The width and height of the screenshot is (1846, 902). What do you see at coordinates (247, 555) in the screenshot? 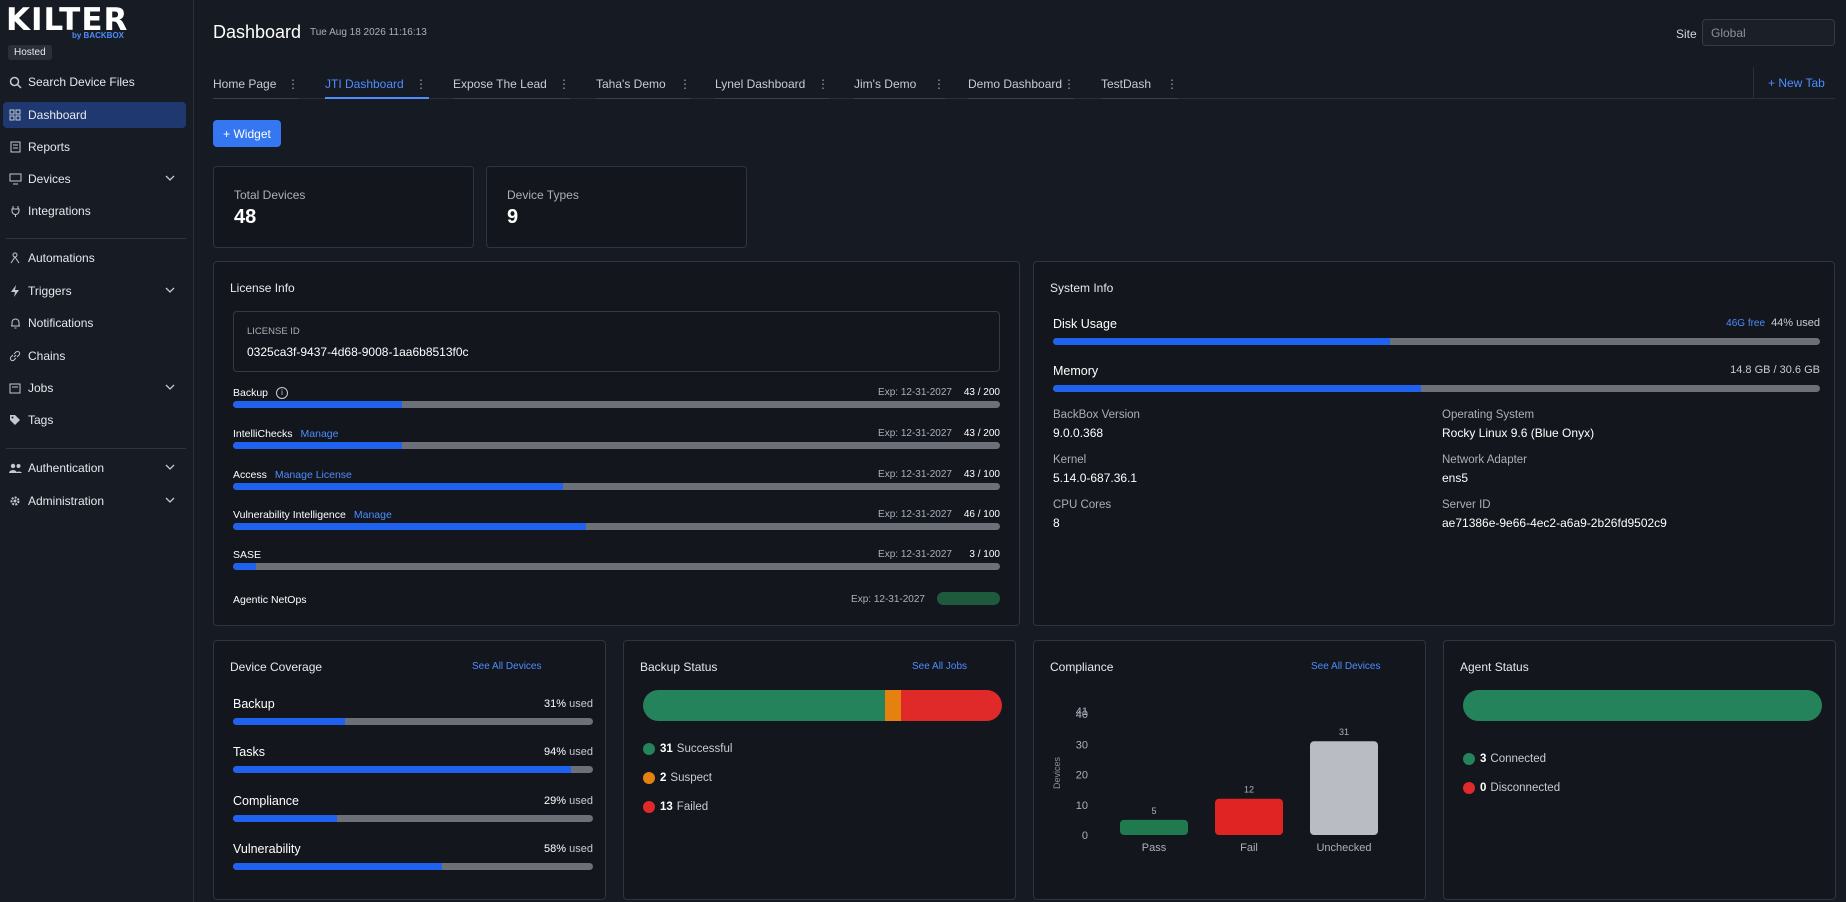
I see `license-name-text: SASE` at bounding box center [247, 555].